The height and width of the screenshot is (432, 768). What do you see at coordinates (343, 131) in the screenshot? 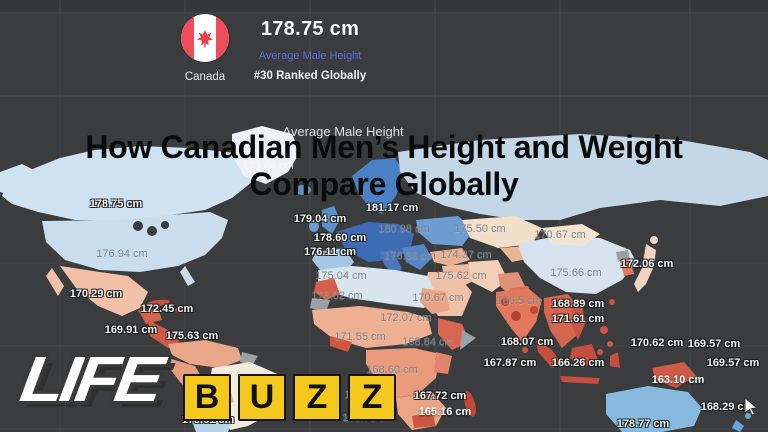
I see `map-title: Average Male Height` at bounding box center [343, 131].